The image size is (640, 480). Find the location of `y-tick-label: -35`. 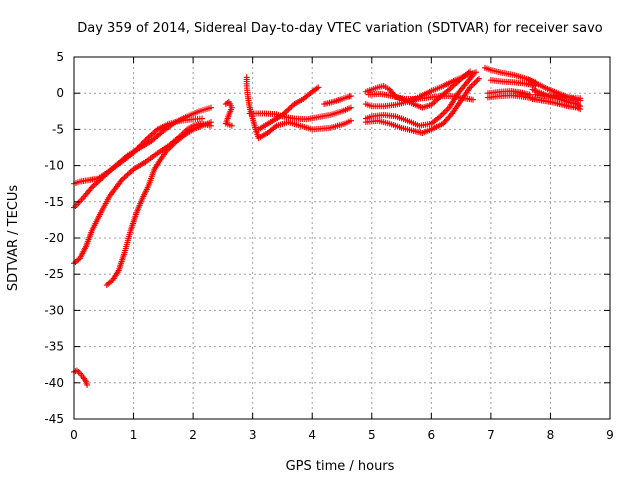

y-tick-label: -35 is located at coordinates (54, 347).